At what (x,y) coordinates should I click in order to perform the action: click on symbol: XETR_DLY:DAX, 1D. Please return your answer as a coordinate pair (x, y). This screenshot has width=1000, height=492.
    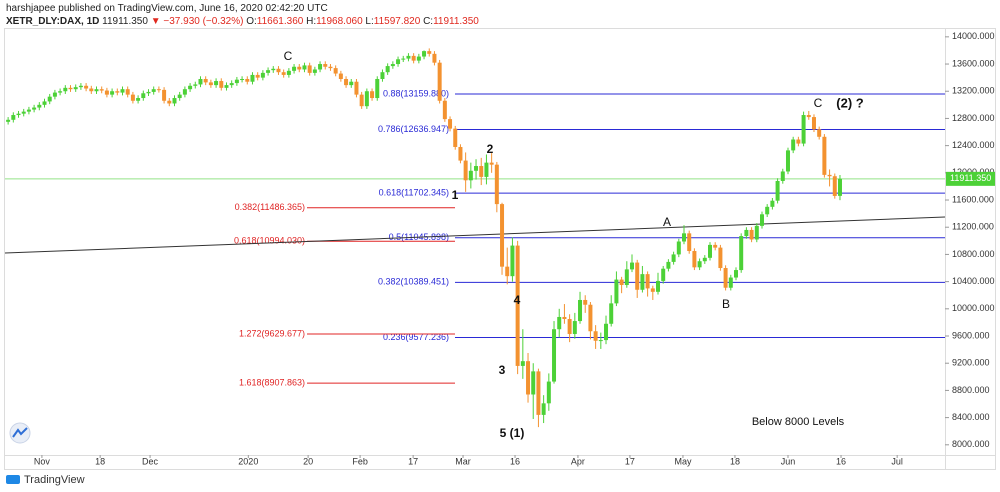
    Looking at the image, I should click on (53, 21).